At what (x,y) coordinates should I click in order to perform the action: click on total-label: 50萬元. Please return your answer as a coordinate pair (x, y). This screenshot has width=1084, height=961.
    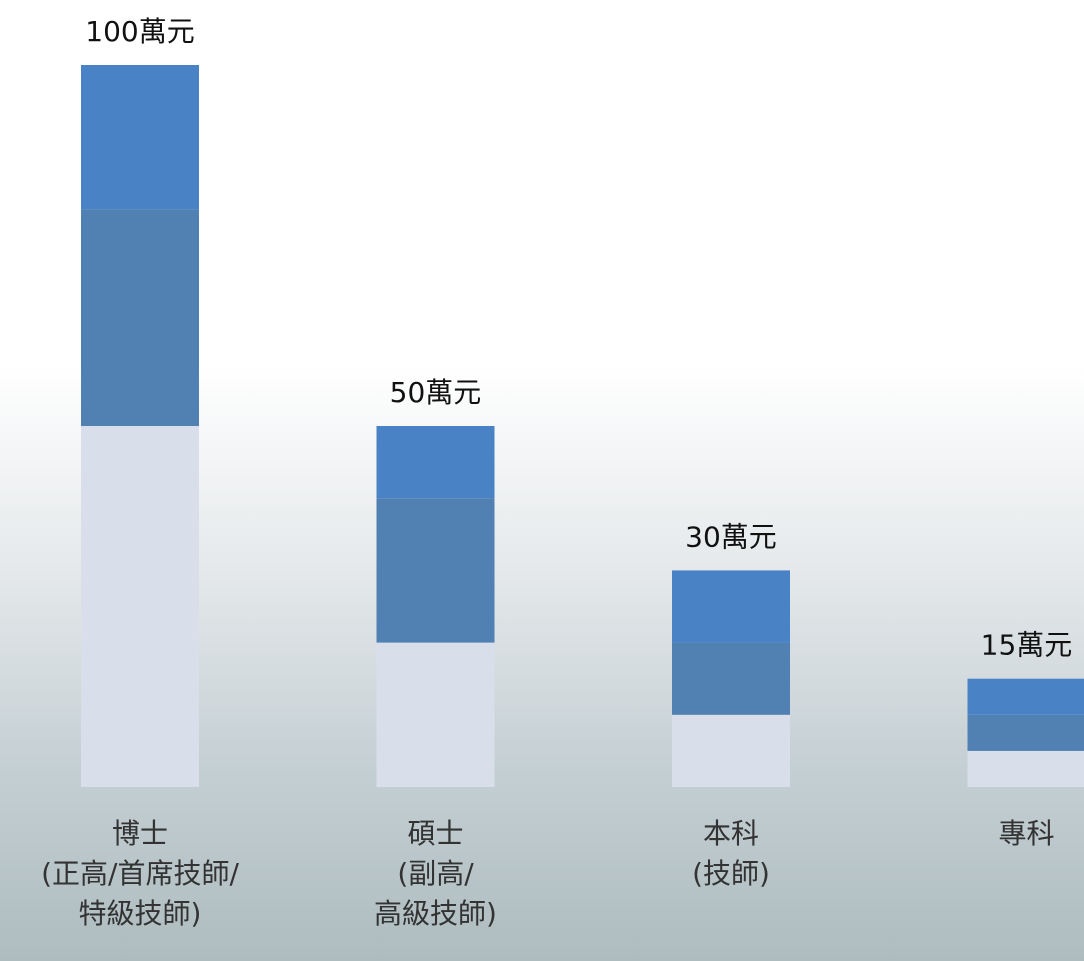
    Looking at the image, I should click on (436, 392).